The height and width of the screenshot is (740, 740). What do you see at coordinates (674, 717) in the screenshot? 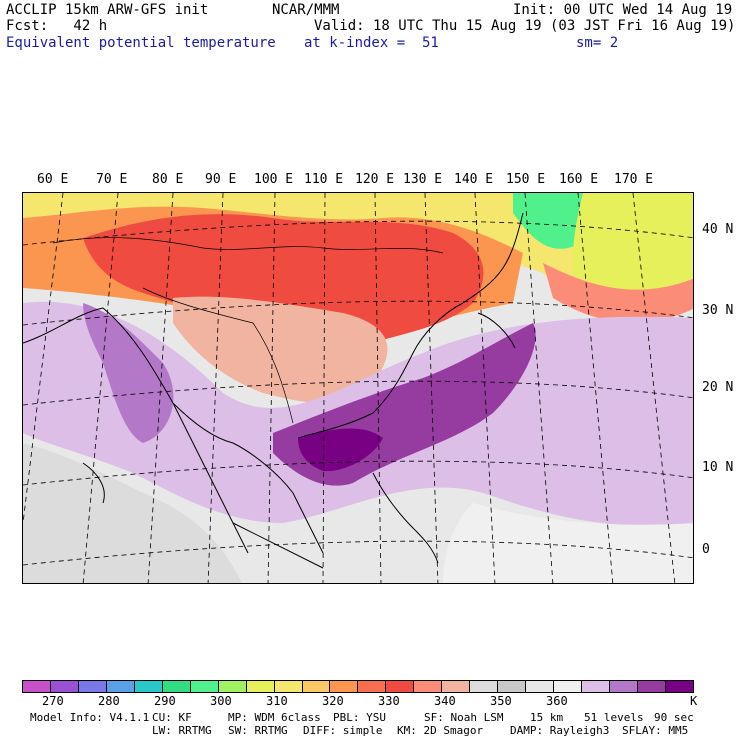
I see `timestep: 90 sec` at bounding box center [674, 717].